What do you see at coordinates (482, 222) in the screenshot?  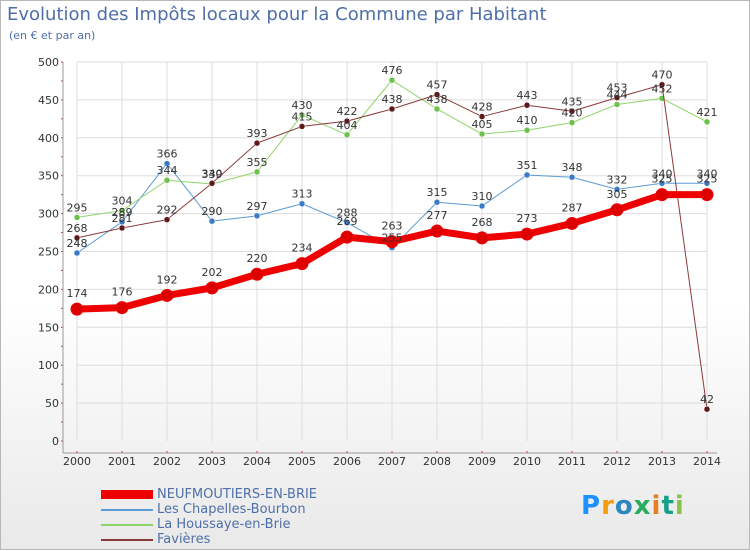 I see `data-label: 268` at bounding box center [482, 222].